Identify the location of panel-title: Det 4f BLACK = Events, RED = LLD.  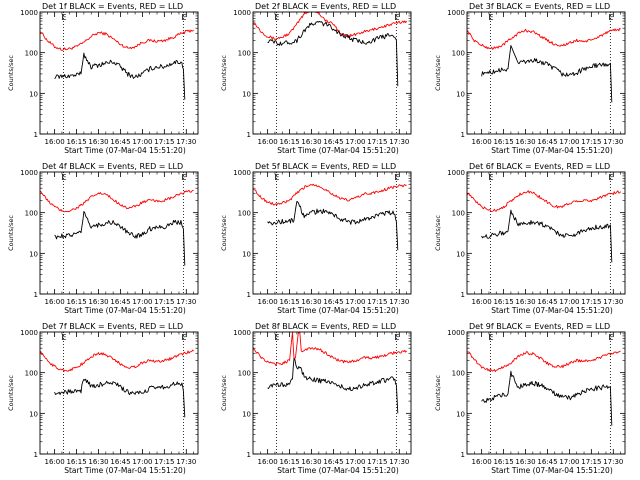
(112, 166).